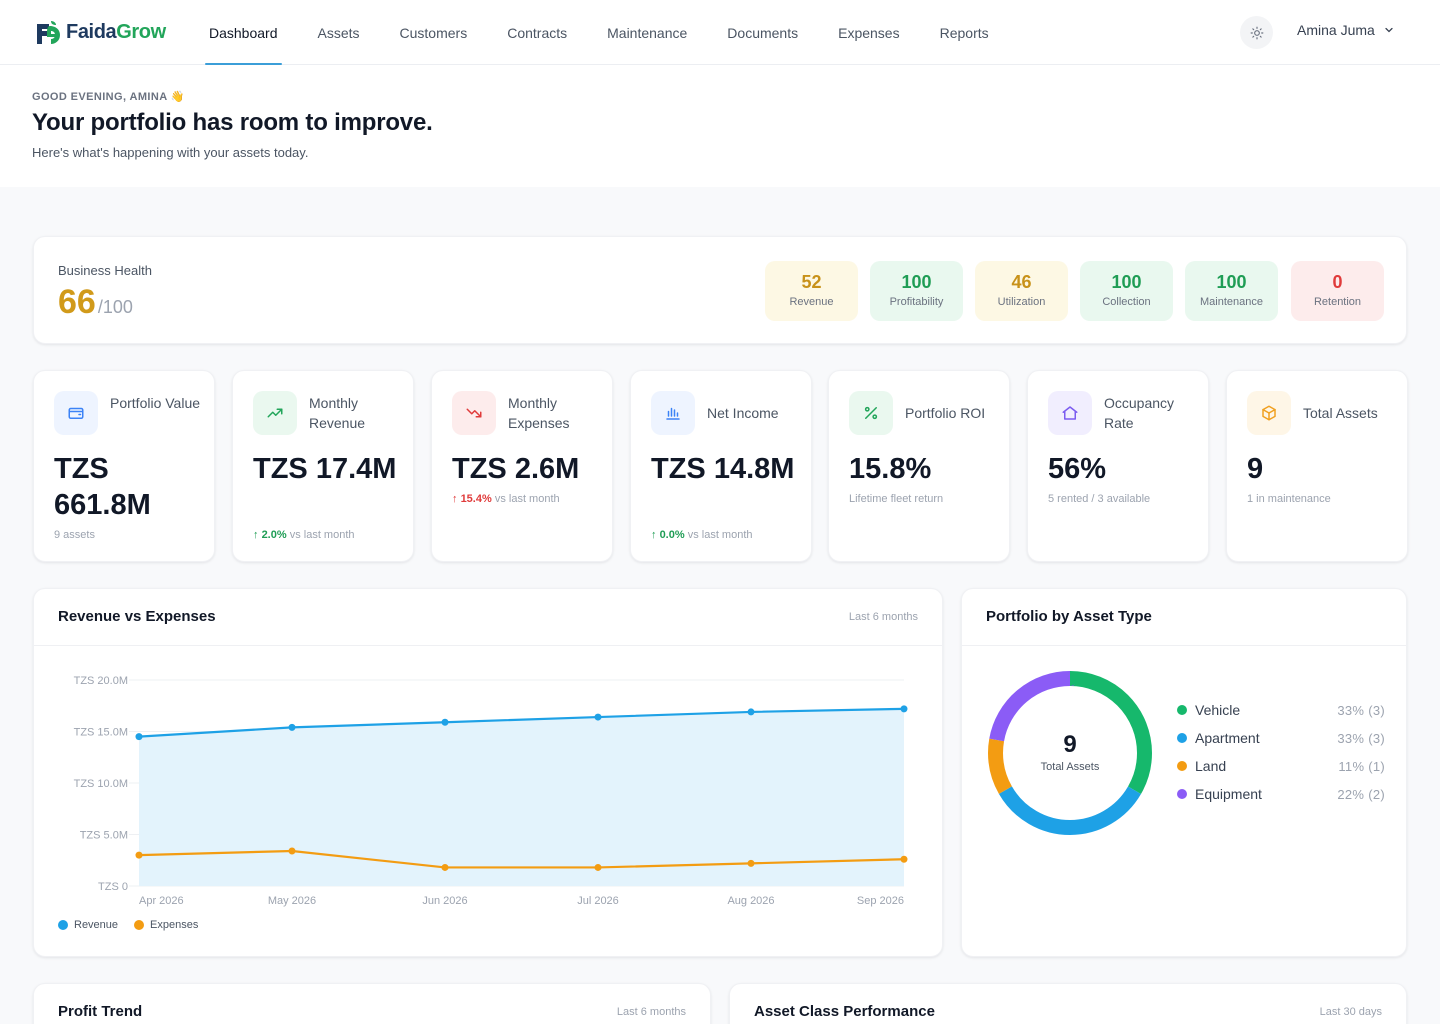 This screenshot has width=1440, height=1024. I want to click on stat-label: Portfolio Value, so click(155, 403).